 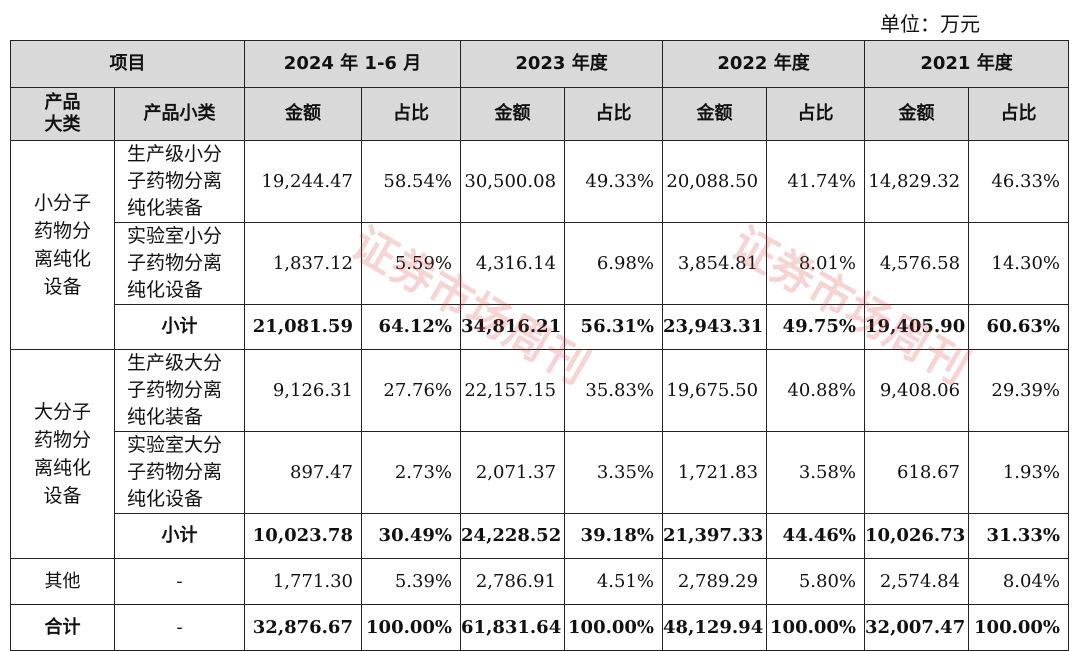 What do you see at coordinates (303, 390) in the screenshot?
I see `amount-cell: 9,126.31` at bounding box center [303, 390].